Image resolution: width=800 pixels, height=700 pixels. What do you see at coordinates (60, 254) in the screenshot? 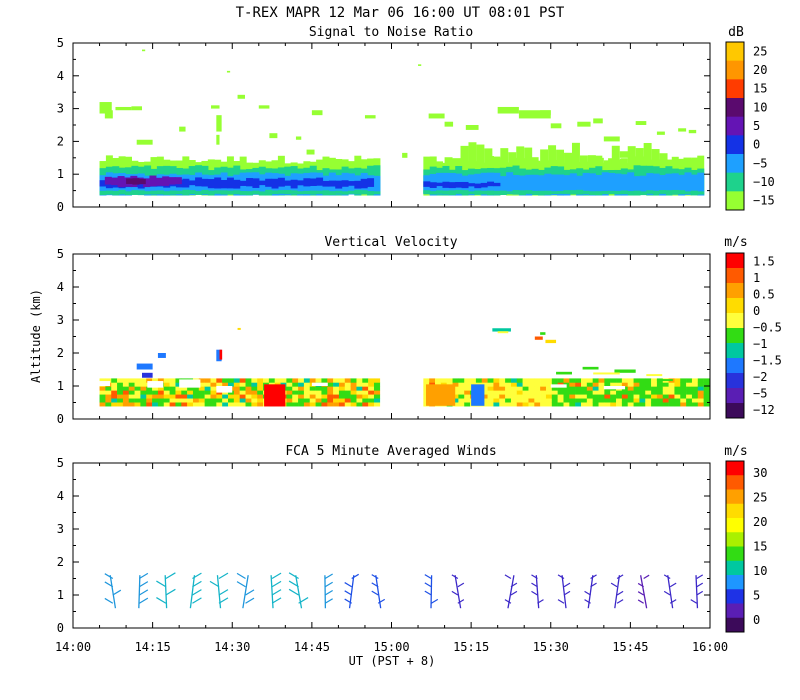
I see `y-tick-label: 5` at bounding box center [60, 254].